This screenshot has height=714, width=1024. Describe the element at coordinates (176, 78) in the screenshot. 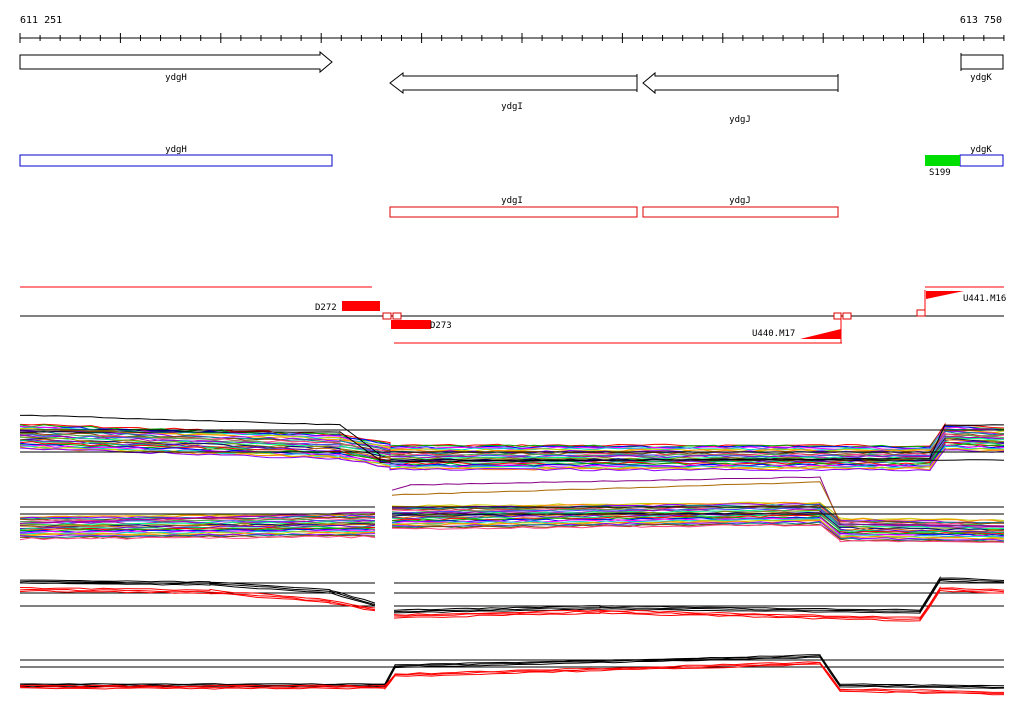

I see `gene-label-ydgh: ydgH` at that location.